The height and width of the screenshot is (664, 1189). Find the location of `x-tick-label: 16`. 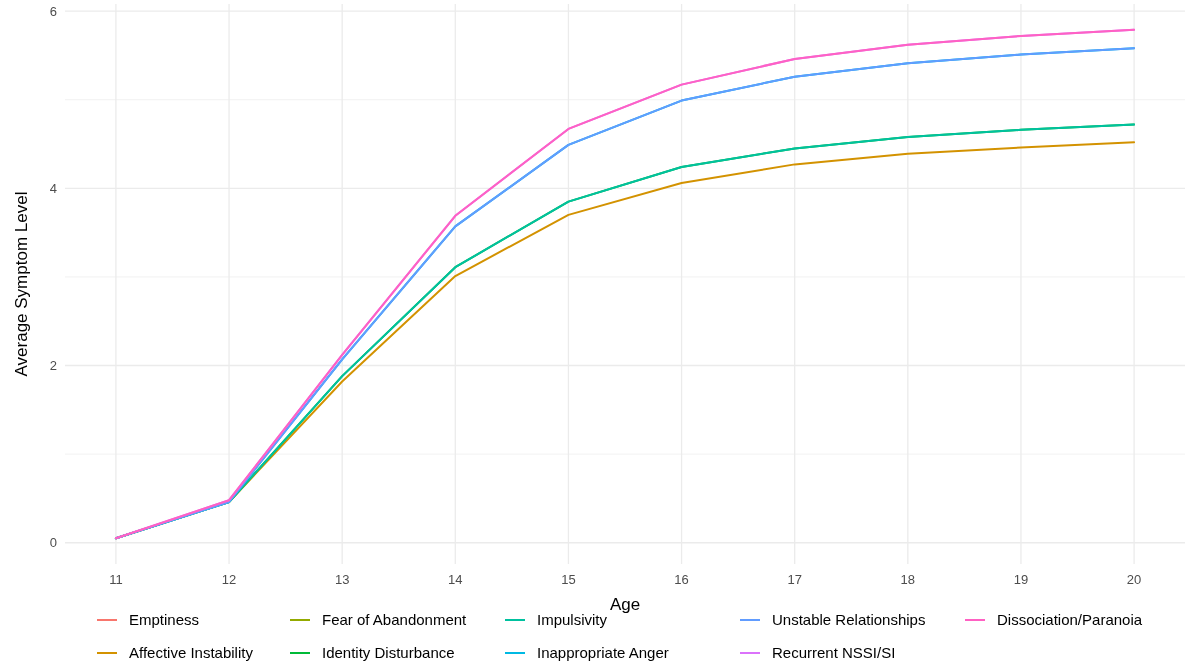

x-tick-label: 16 is located at coordinates (681, 579).